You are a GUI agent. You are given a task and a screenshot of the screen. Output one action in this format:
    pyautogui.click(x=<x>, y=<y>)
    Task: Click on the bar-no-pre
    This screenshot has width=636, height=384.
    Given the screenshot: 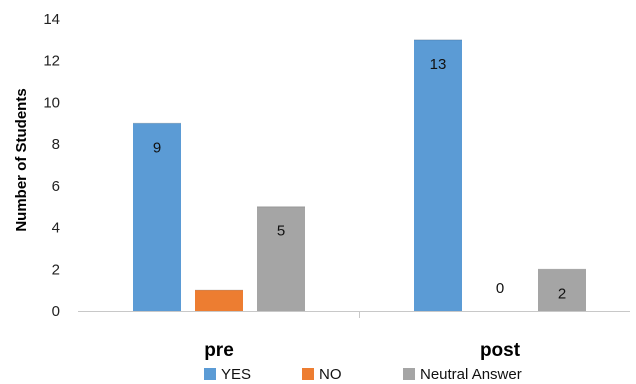 What is the action you would take?
    pyautogui.click(x=219, y=300)
    